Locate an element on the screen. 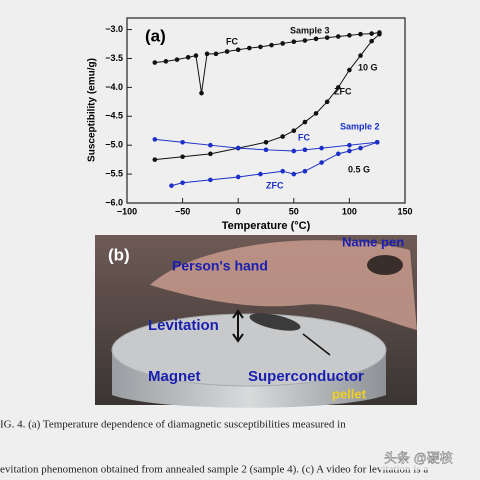  y-tick-label: −4.0 is located at coordinates (114, 87).